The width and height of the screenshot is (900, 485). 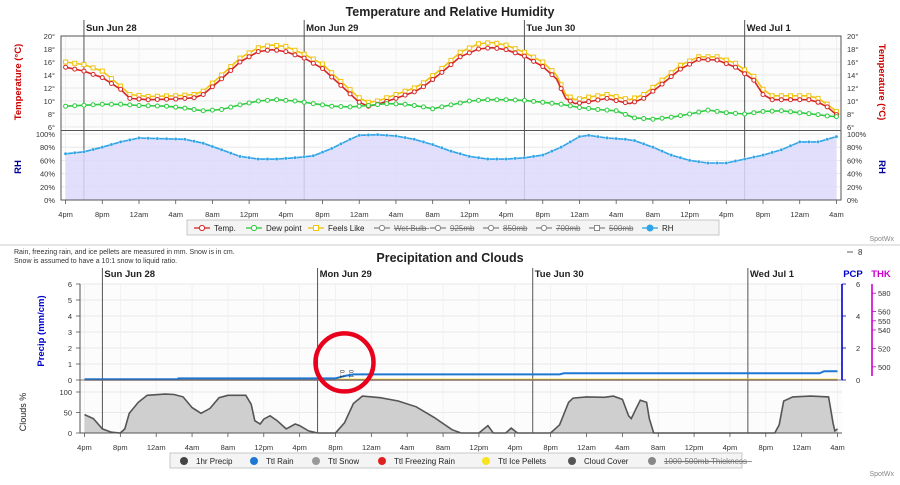 What do you see at coordinates (335, 461) in the screenshot?
I see `legend-item-ttl-snow: Ttl Snow` at bounding box center [335, 461].